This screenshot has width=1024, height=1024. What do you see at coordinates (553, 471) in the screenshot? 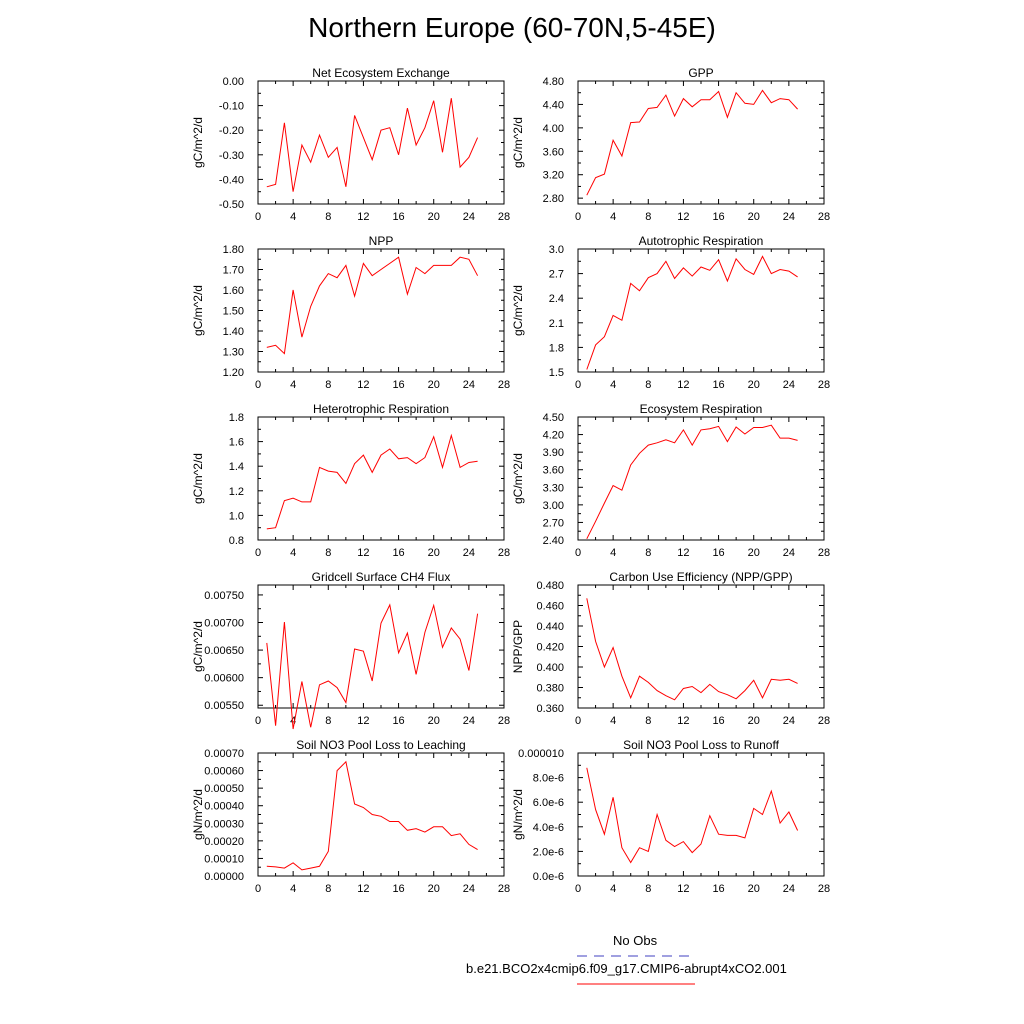
I see `y-tick-label: 3.60` at bounding box center [553, 471].